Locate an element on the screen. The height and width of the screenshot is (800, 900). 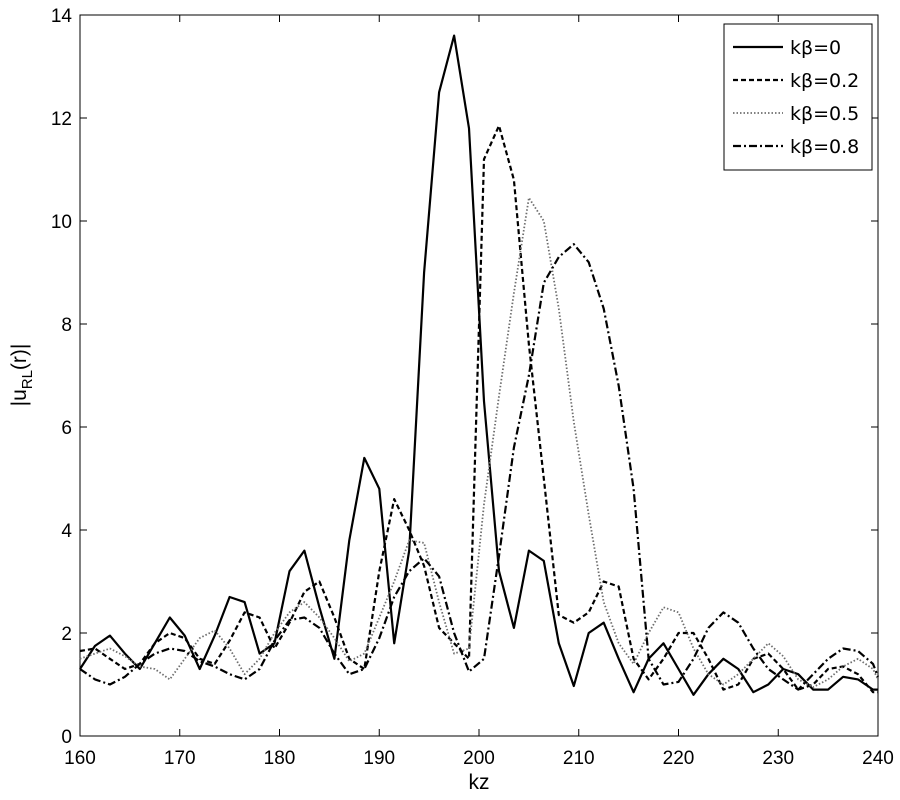
y-tick-label: 0 is located at coordinates (66, 737).